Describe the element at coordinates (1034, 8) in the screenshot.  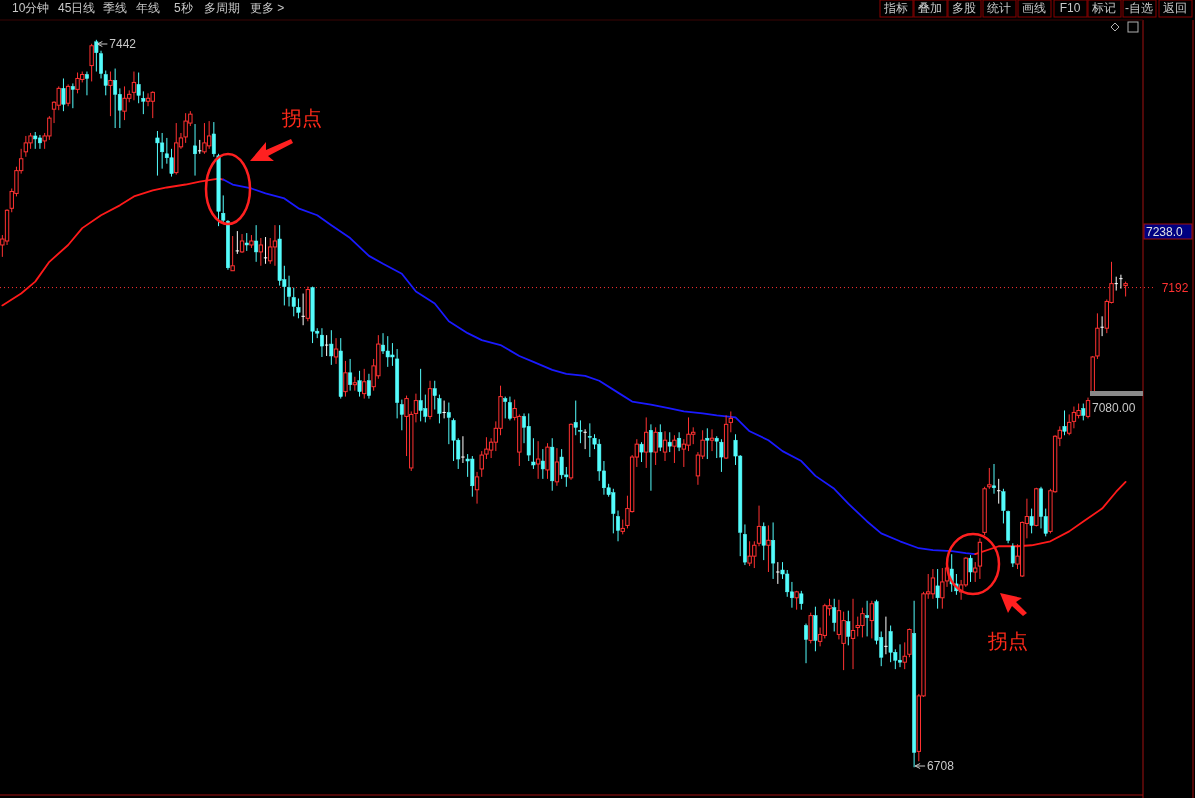
I see `text: 画线` at that location.